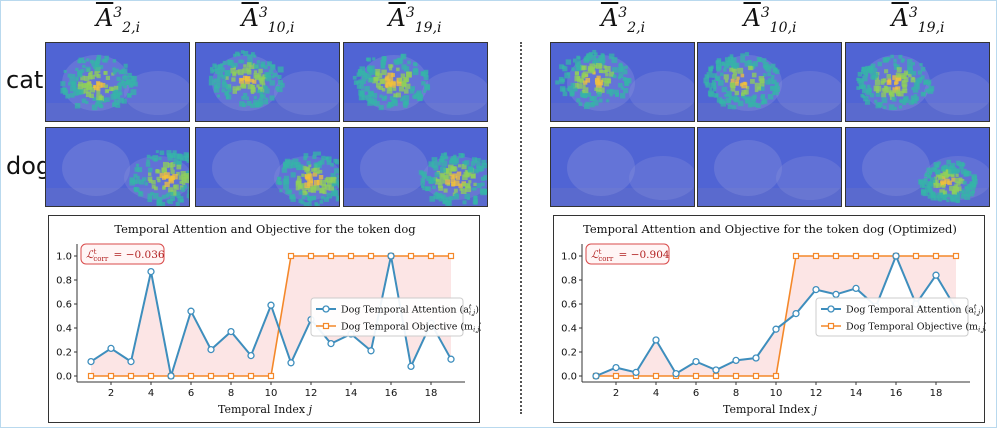  I want to click on x-tick-label: 8, so click(231, 393).